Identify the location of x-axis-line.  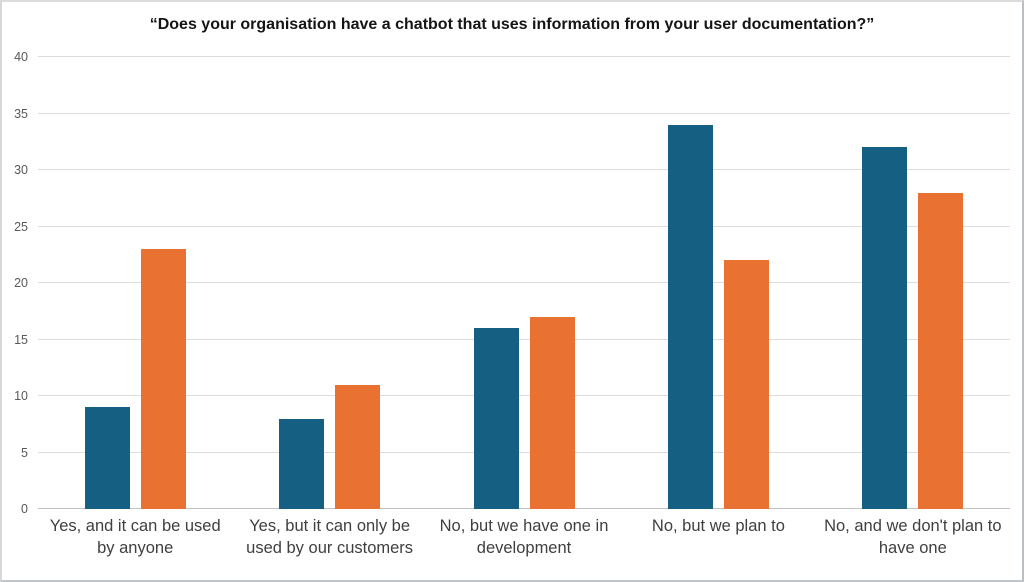
(524, 508).